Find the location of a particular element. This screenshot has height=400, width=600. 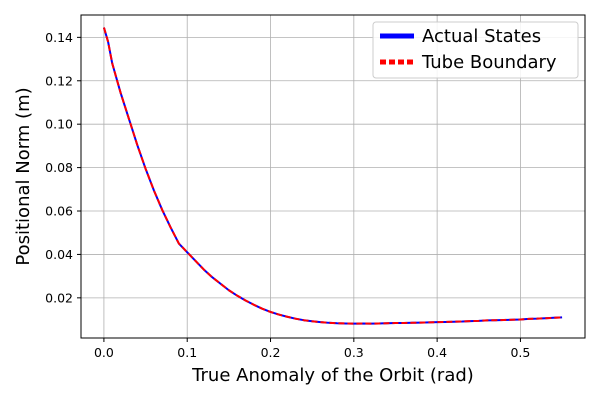

y-tick-label: 0.08 is located at coordinates (59, 167).